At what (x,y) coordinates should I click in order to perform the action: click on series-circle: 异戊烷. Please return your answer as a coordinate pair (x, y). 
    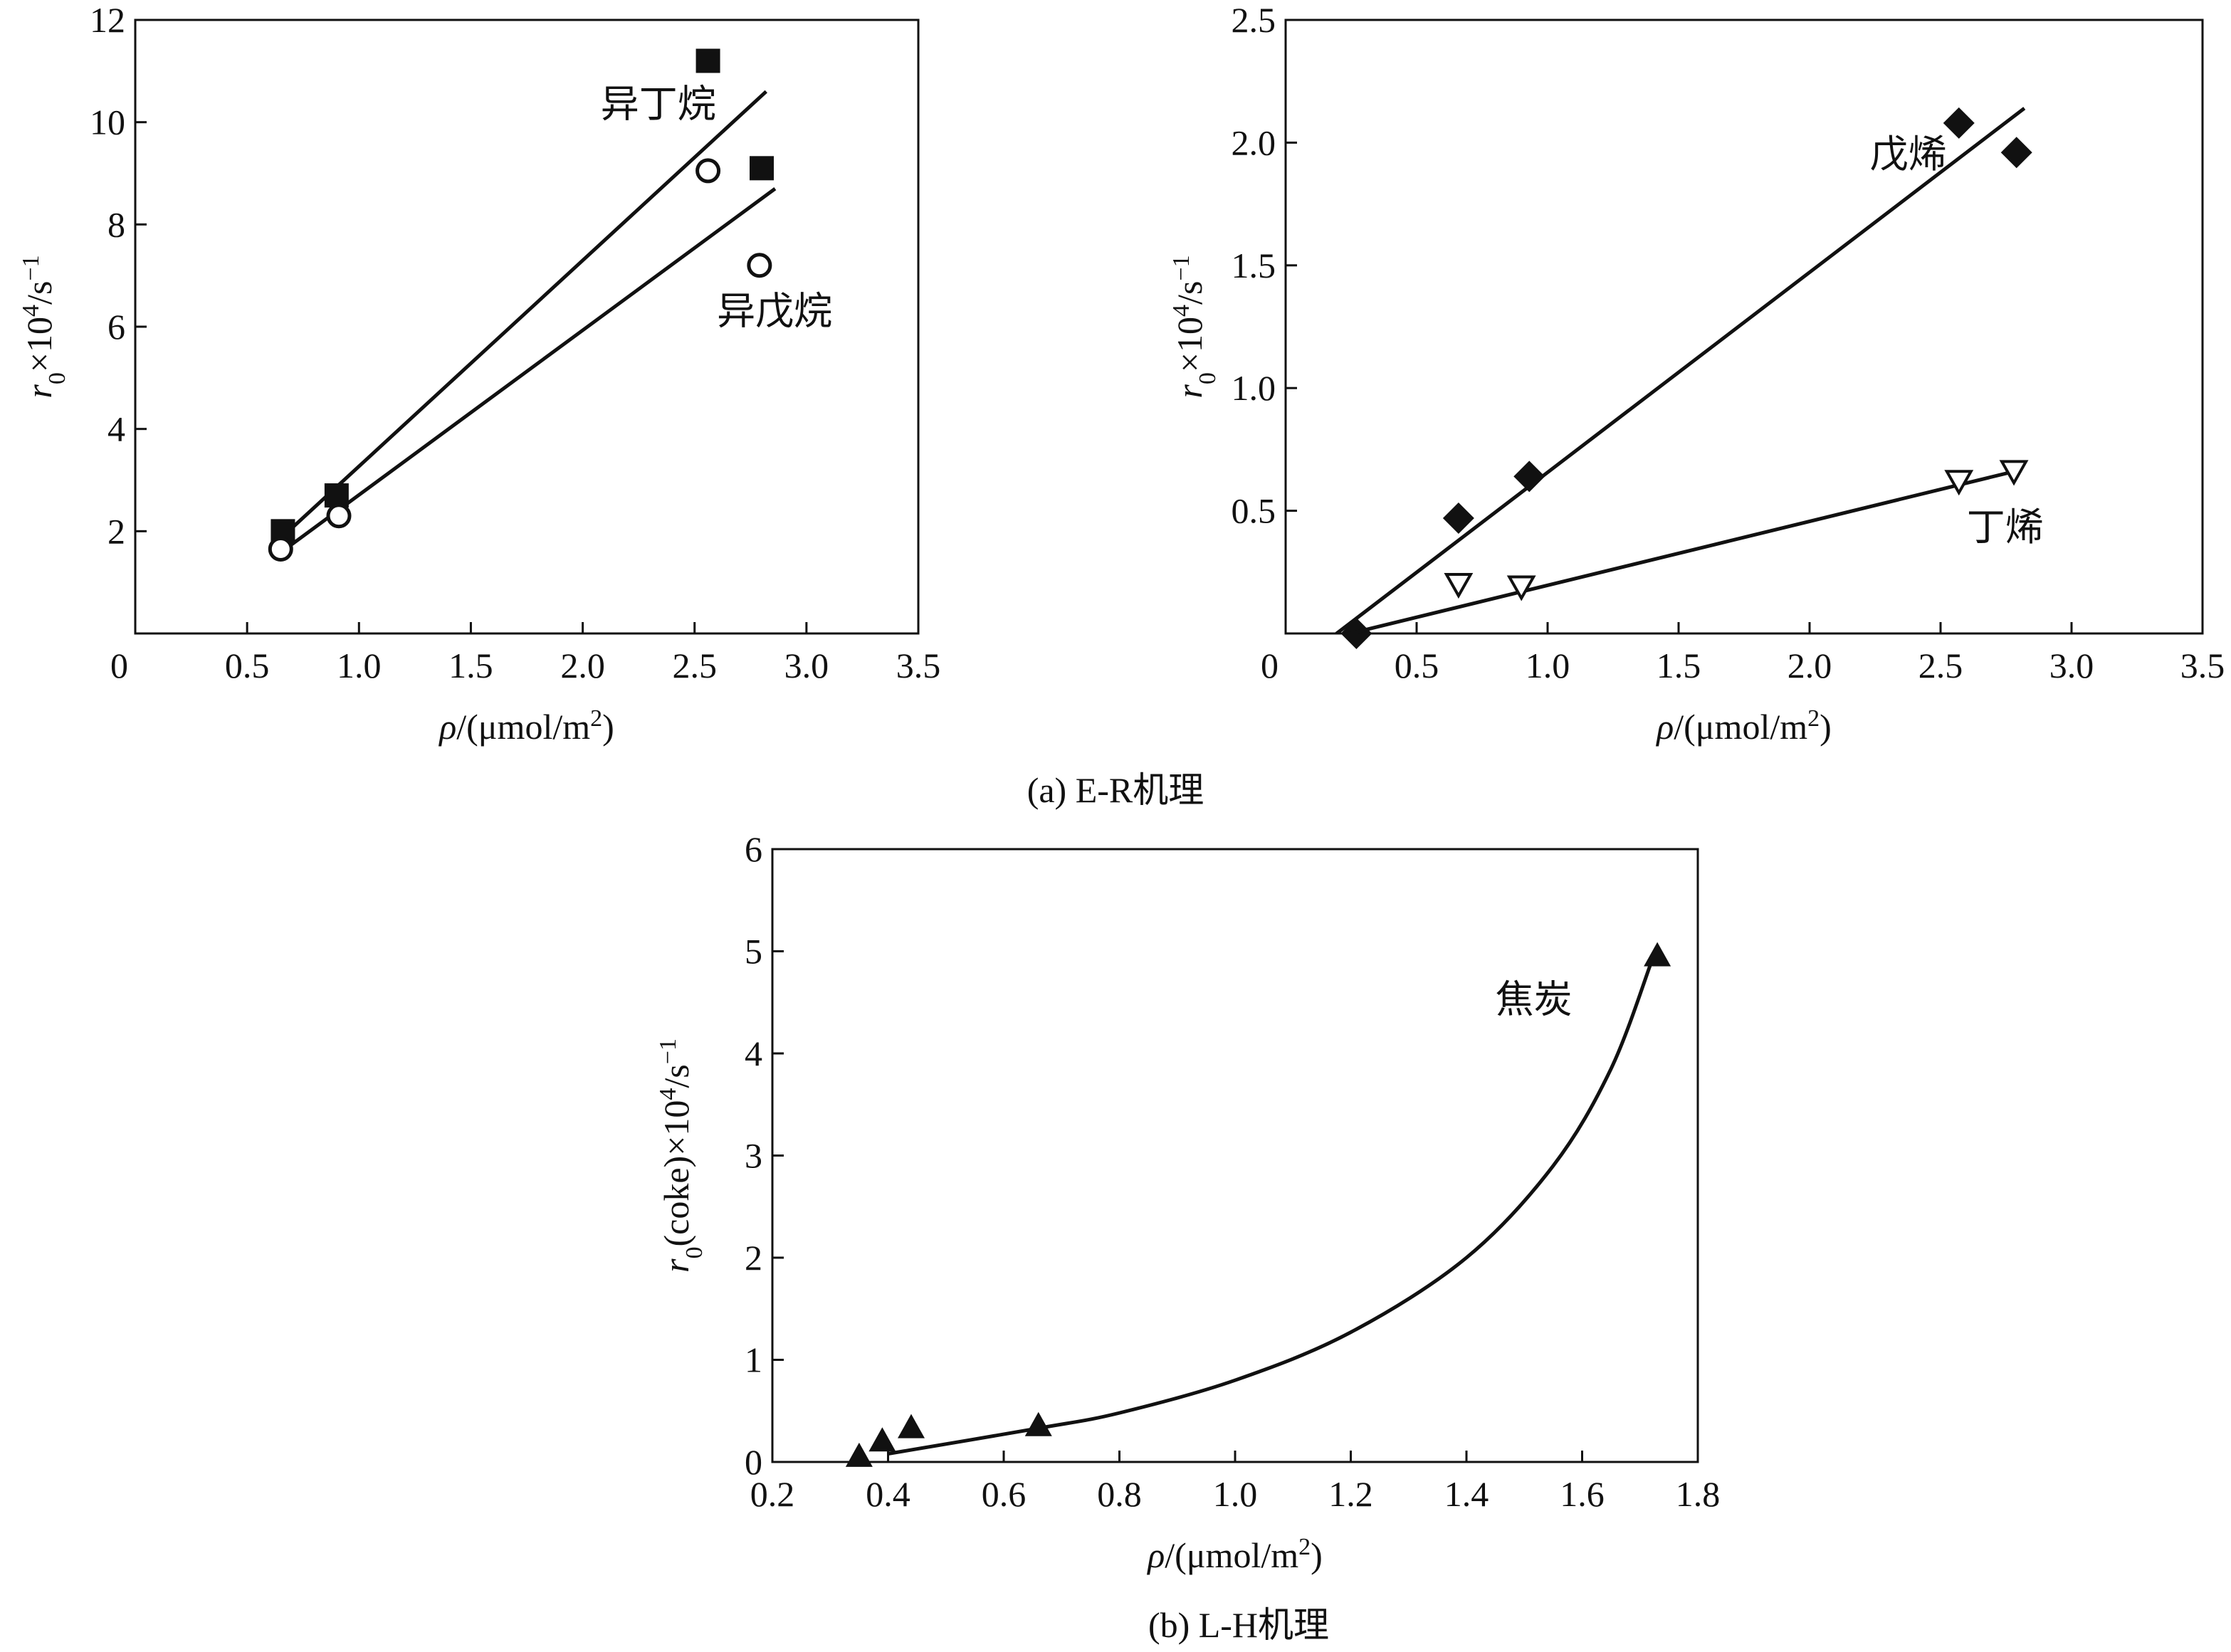
    Looking at the image, I should click on (550, 360).